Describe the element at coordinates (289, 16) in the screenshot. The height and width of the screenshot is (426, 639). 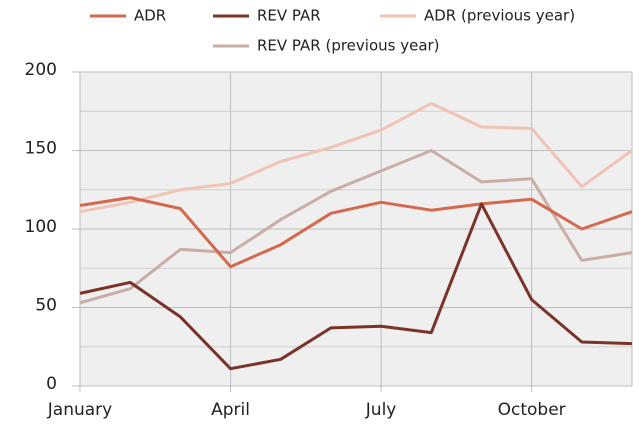
I see `legend-label: REV PAR` at that location.